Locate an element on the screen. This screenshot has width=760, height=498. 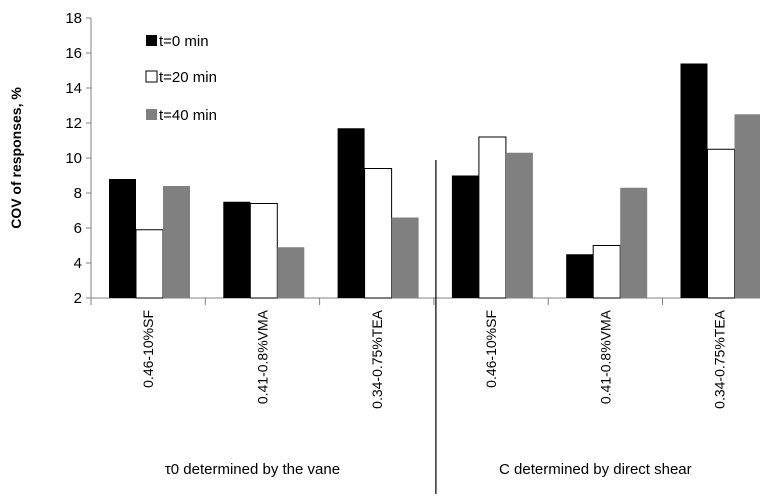
y-tick-label: 2 is located at coordinates (78, 298).